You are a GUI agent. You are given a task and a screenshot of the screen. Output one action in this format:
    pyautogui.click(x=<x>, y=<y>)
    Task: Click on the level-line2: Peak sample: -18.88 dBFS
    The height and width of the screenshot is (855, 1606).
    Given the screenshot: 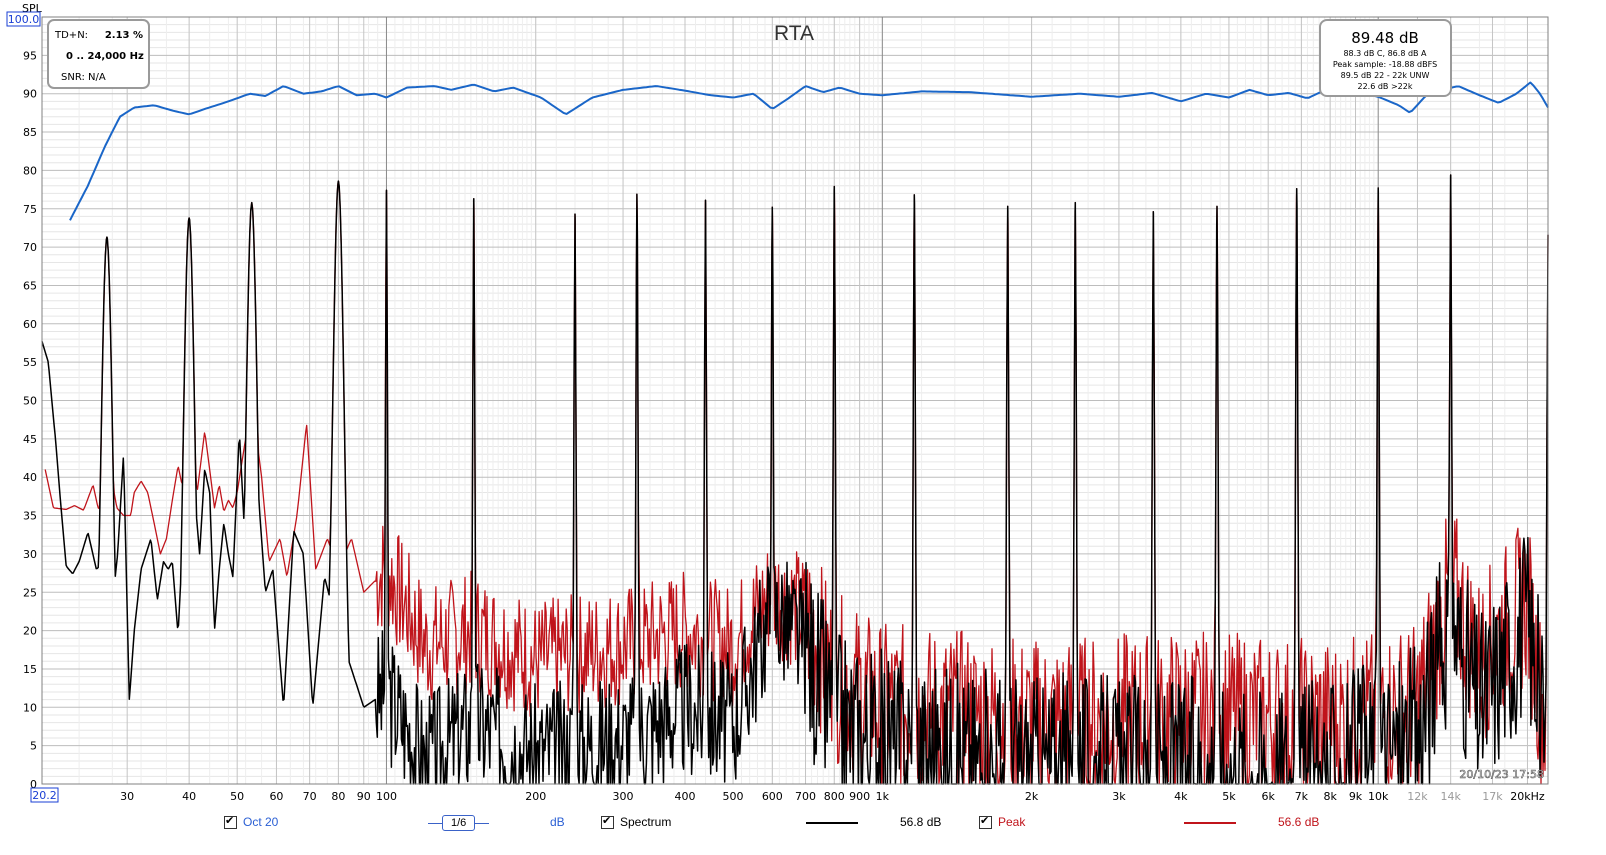 What is the action you would take?
    pyautogui.click(x=1385, y=64)
    